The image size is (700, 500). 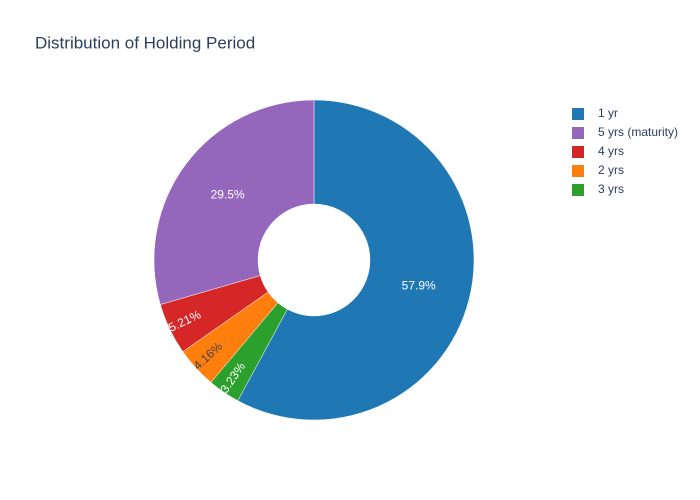 I want to click on legend-label: 1 yr, so click(x=608, y=113).